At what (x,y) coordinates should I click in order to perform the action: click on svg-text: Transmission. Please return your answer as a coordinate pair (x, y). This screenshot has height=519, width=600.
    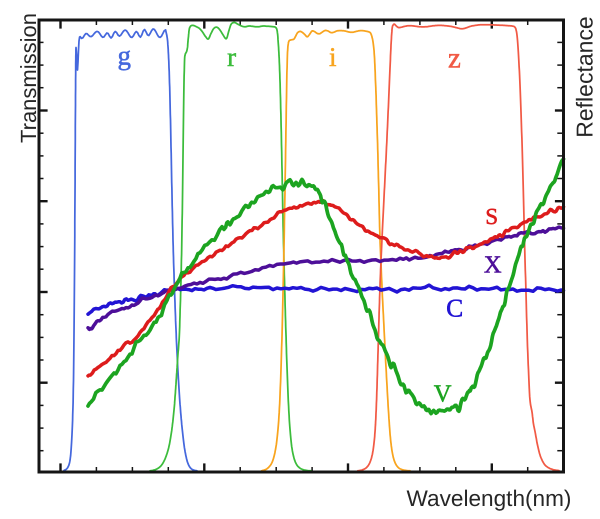
    Looking at the image, I should click on (28, 78).